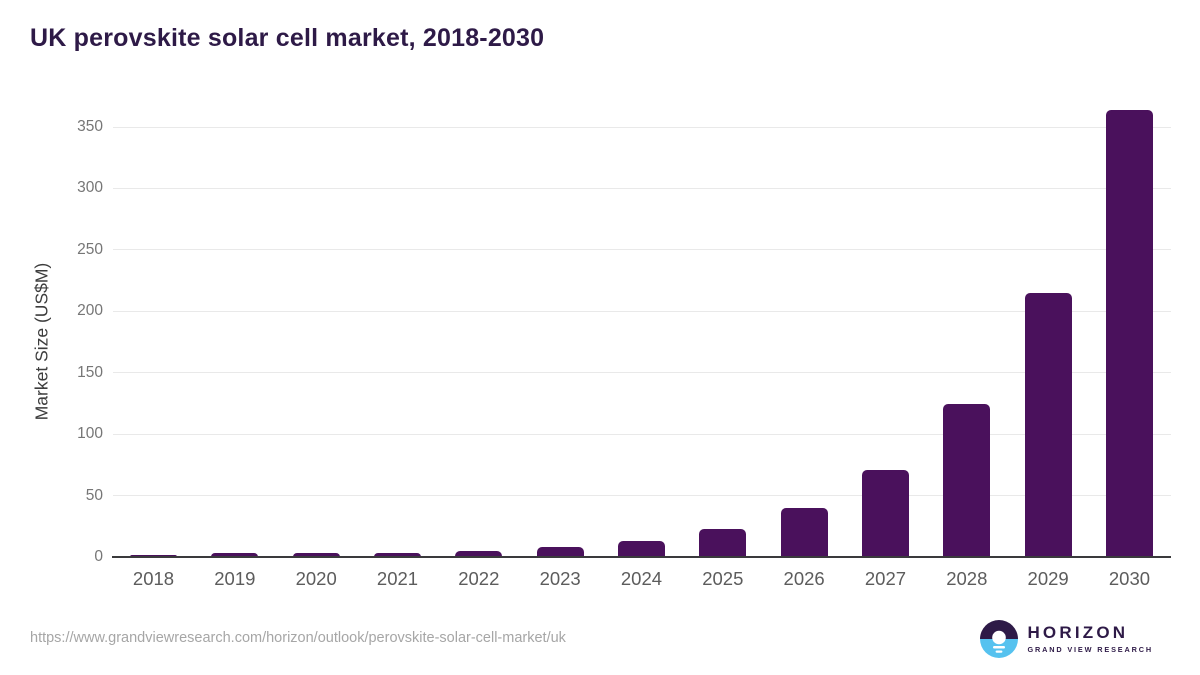  What do you see at coordinates (479, 578) in the screenshot?
I see `x-tick-label-2022: 2022` at bounding box center [479, 578].